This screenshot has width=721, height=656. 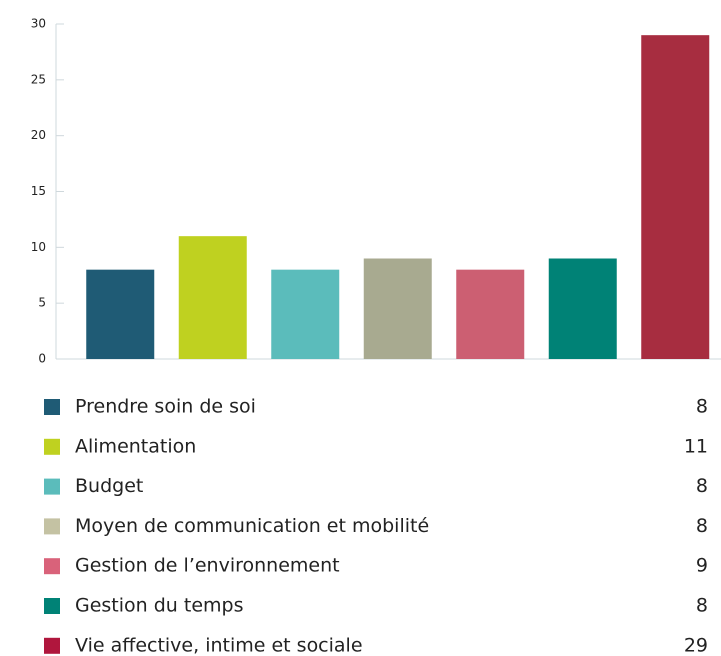 I want to click on y-tick-label: 15, so click(x=38, y=191).